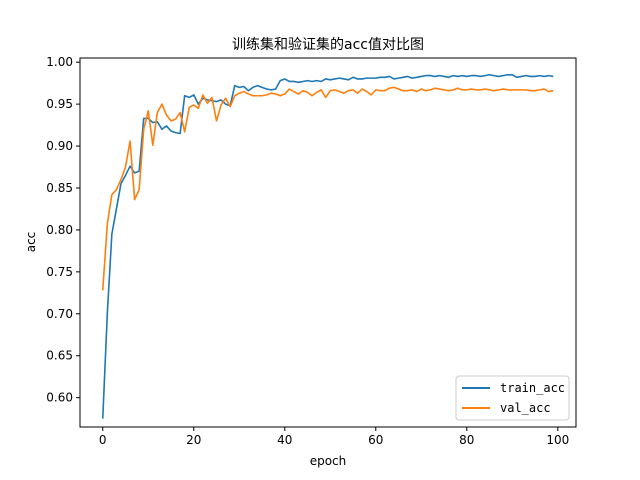 The height and width of the screenshot is (480, 640). What do you see at coordinates (59, 104) in the screenshot?
I see `y-tick-label: 0.95` at bounding box center [59, 104].